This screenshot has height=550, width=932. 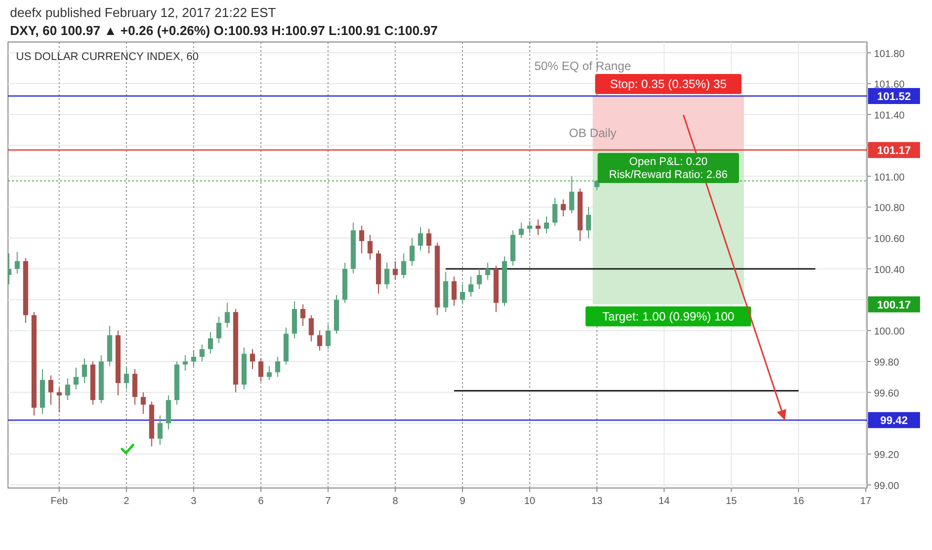 I want to click on text: deefx published February 12, 2017 21:22 EST, so click(x=143, y=12).